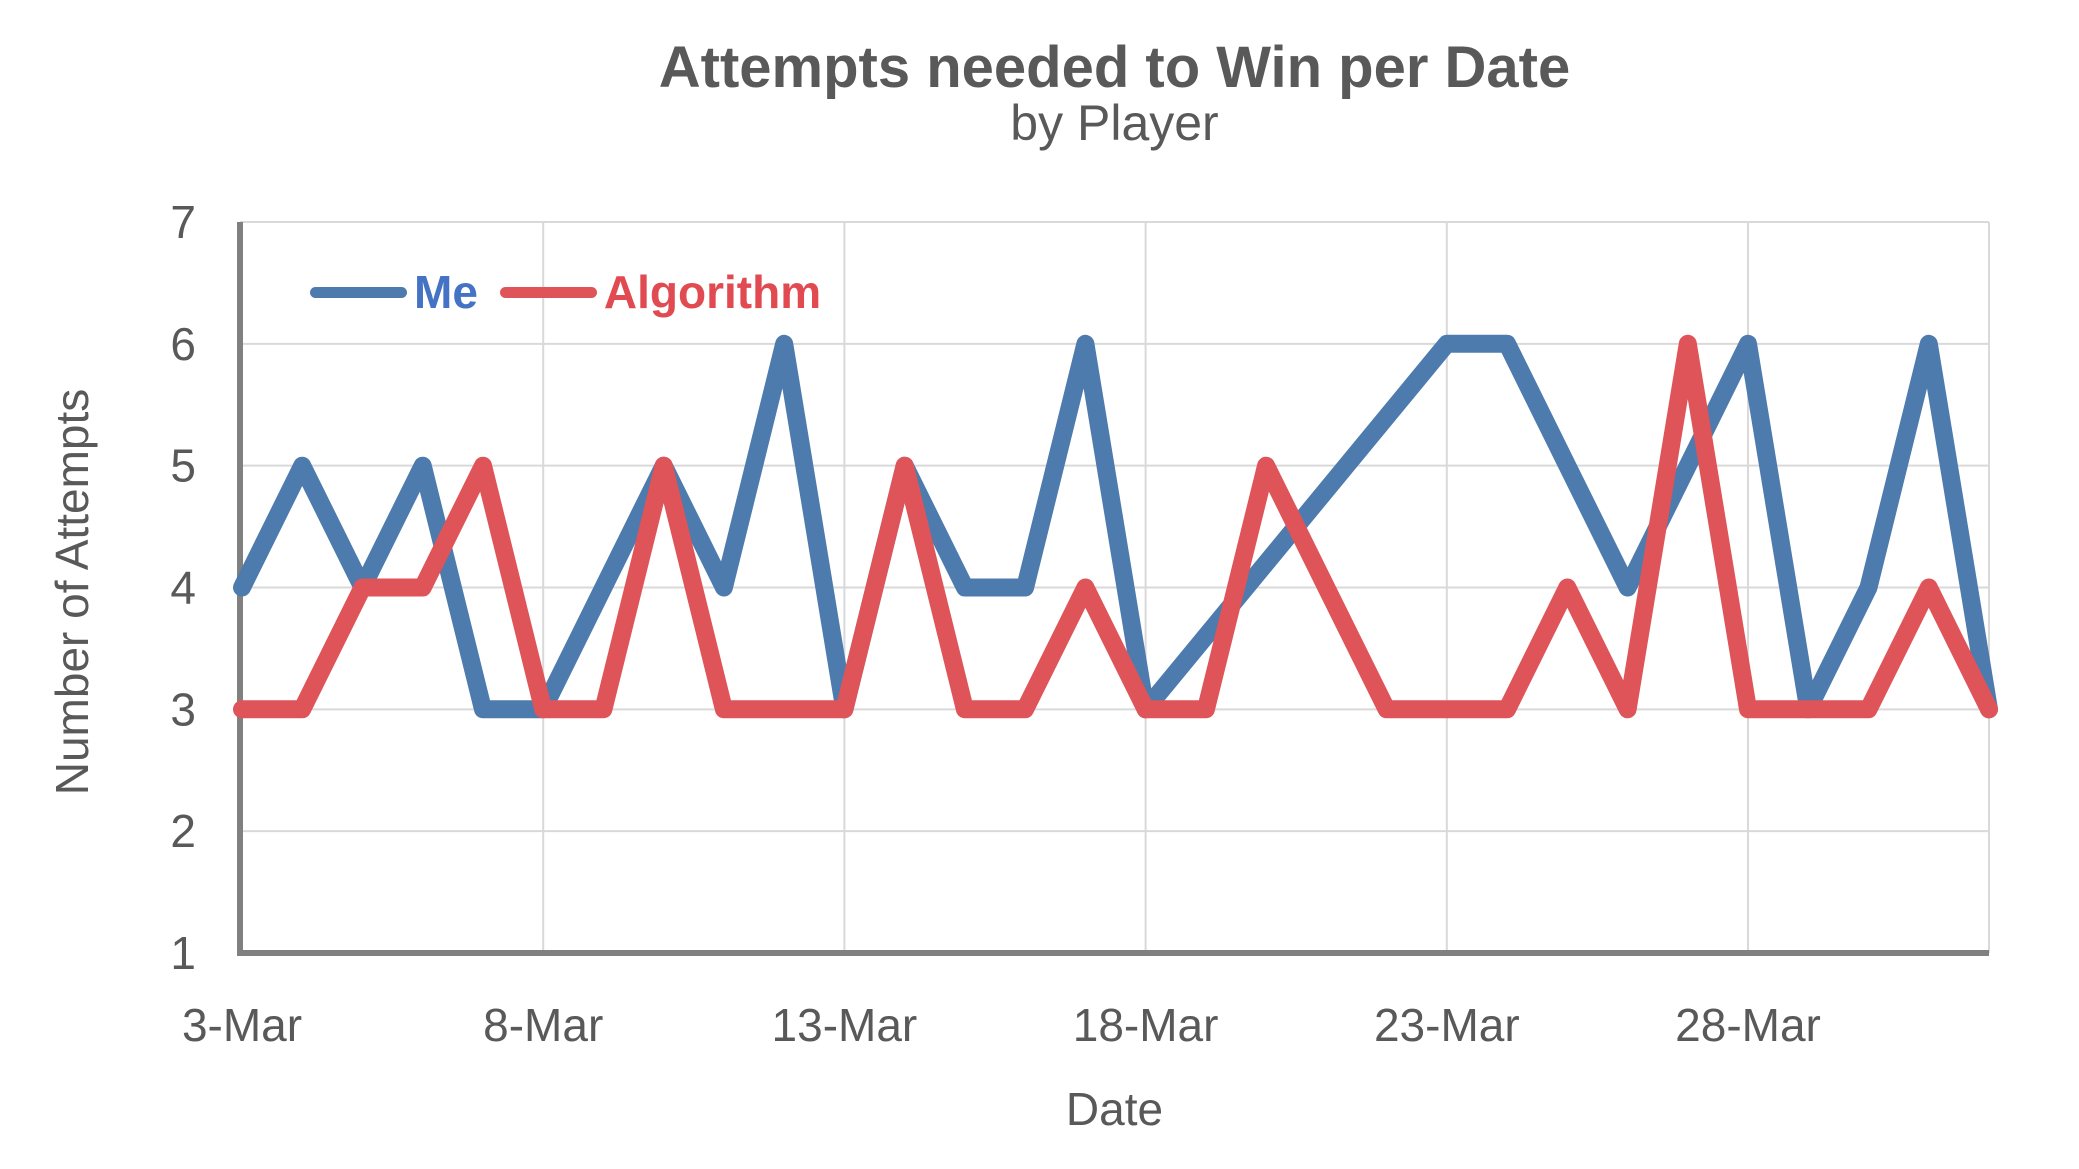 This screenshot has height=1169, width=2079. Describe the element at coordinates (242, 1025) in the screenshot. I see `x-tick-label: 3-Mar` at that location.